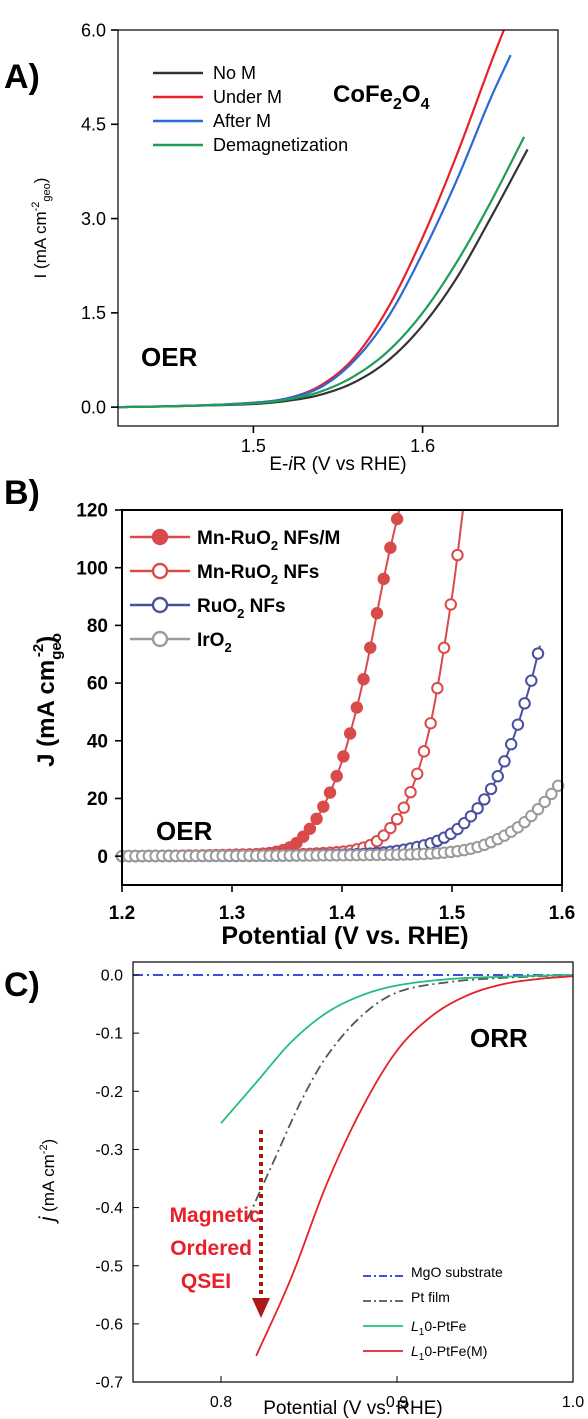 The image size is (588, 1419). Describe the element at coordinates (253, 446) in the screenshot. I see `a-xtick-label-0: 1.5` at that location.